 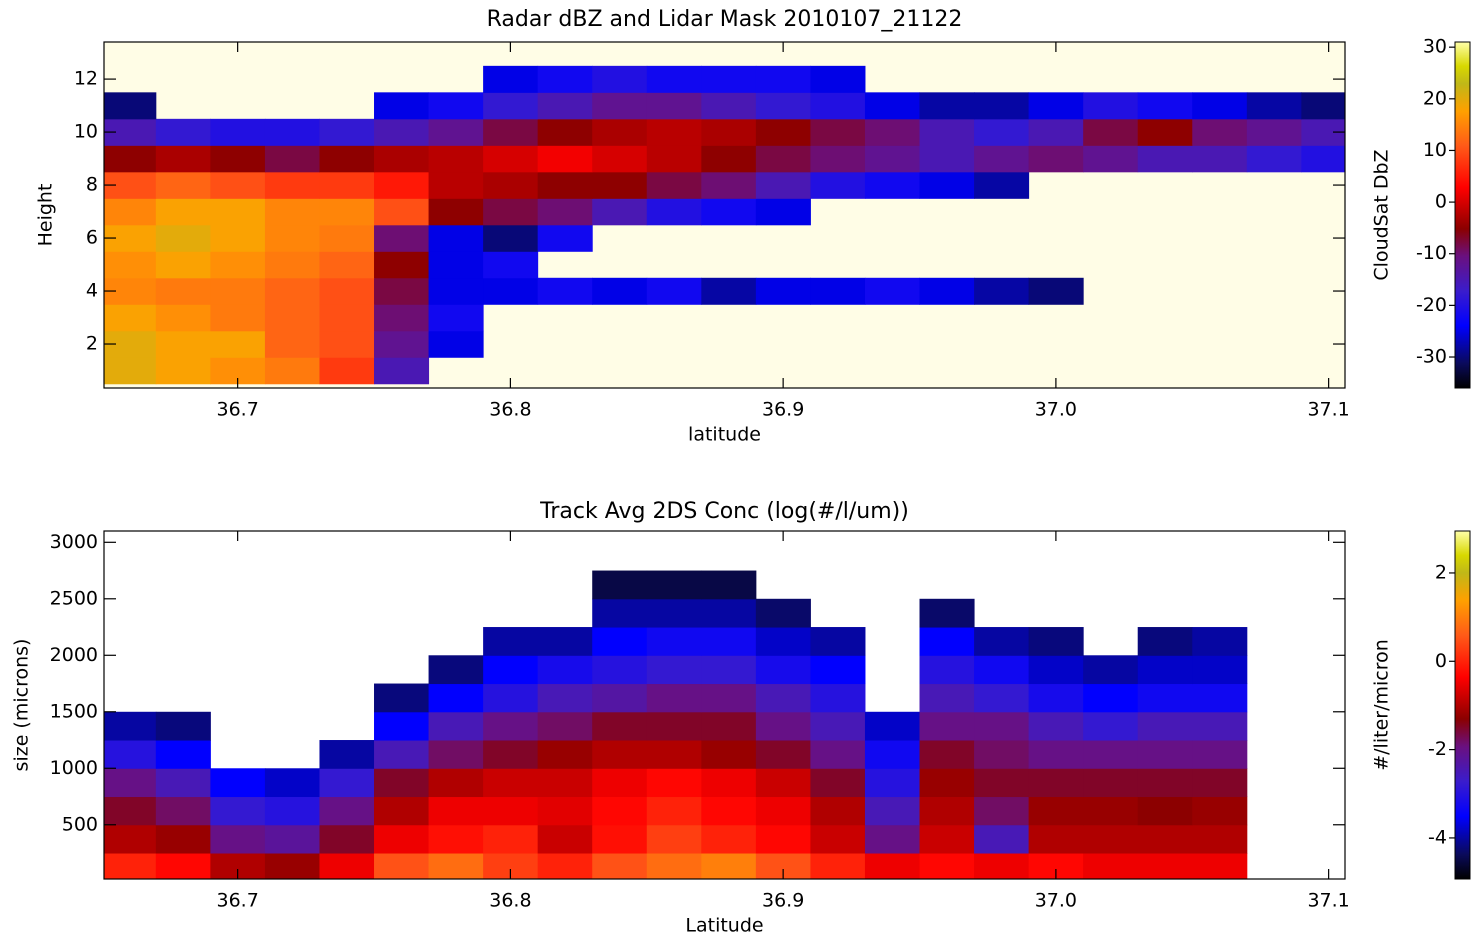 What do you see at coordinates (1328, 901) in the screenshot?
I see `x-tick-label: 37.1` at bounding box center [1328, 901].